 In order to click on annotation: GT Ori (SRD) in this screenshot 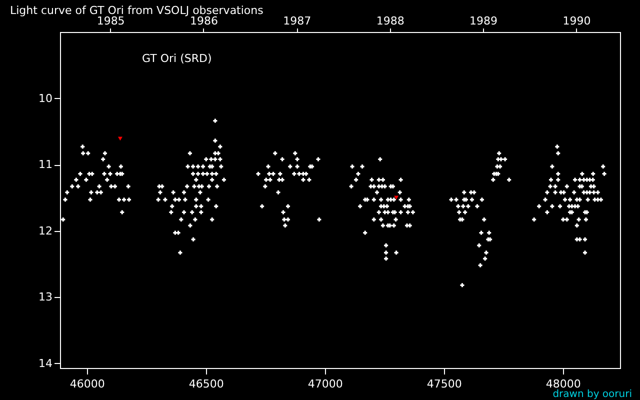, I will do `click(177, 58)`.